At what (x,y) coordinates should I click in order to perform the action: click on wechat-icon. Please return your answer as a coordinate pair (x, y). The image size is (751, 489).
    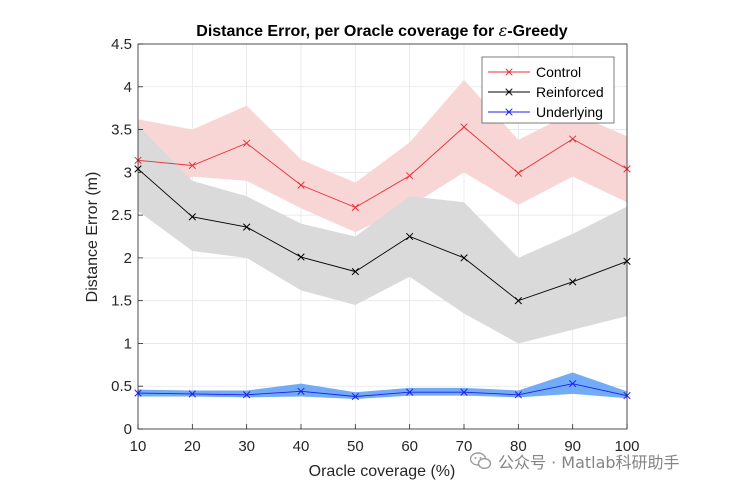
    Looking at the image, I should click on (480, 461).